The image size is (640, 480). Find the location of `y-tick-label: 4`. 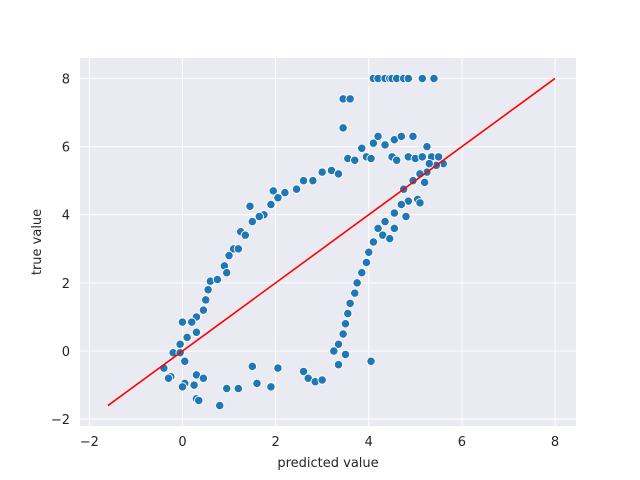

y-tick-label: 4 is located at coordinates (66, 216).